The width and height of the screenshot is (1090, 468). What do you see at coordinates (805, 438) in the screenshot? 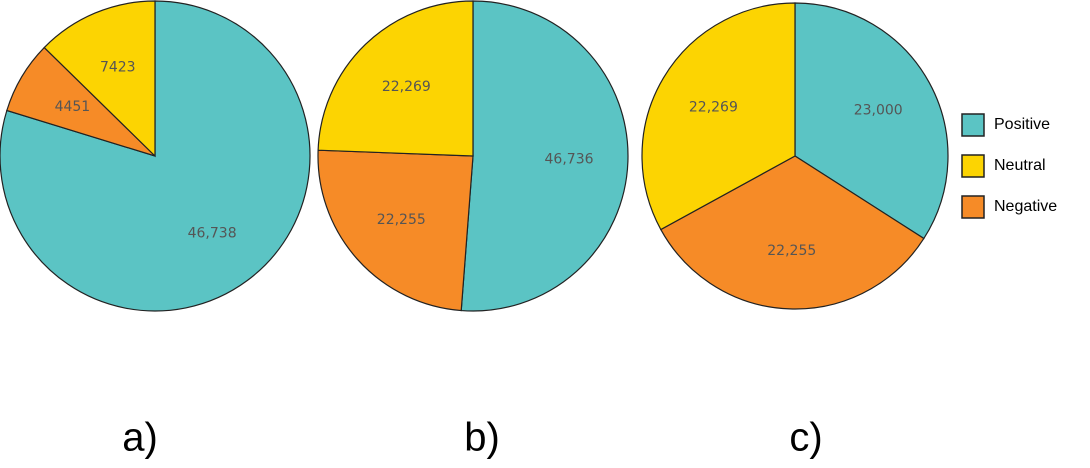
I see `chart-label: c)` at bounding box center [805, 438].